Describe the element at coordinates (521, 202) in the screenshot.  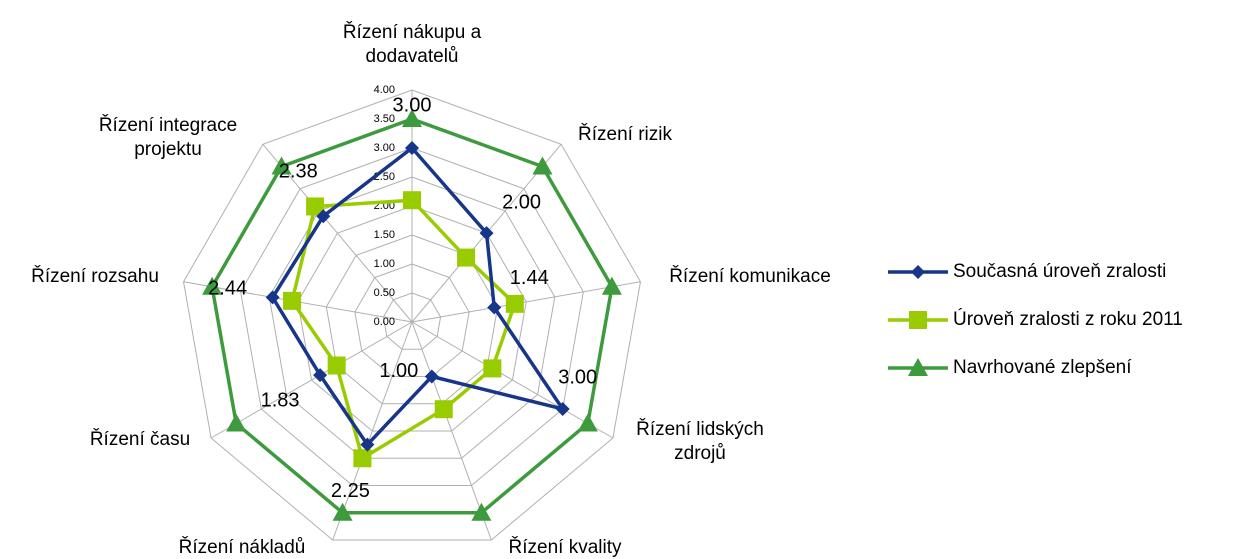
I see `data-label: 2.00` at that location.